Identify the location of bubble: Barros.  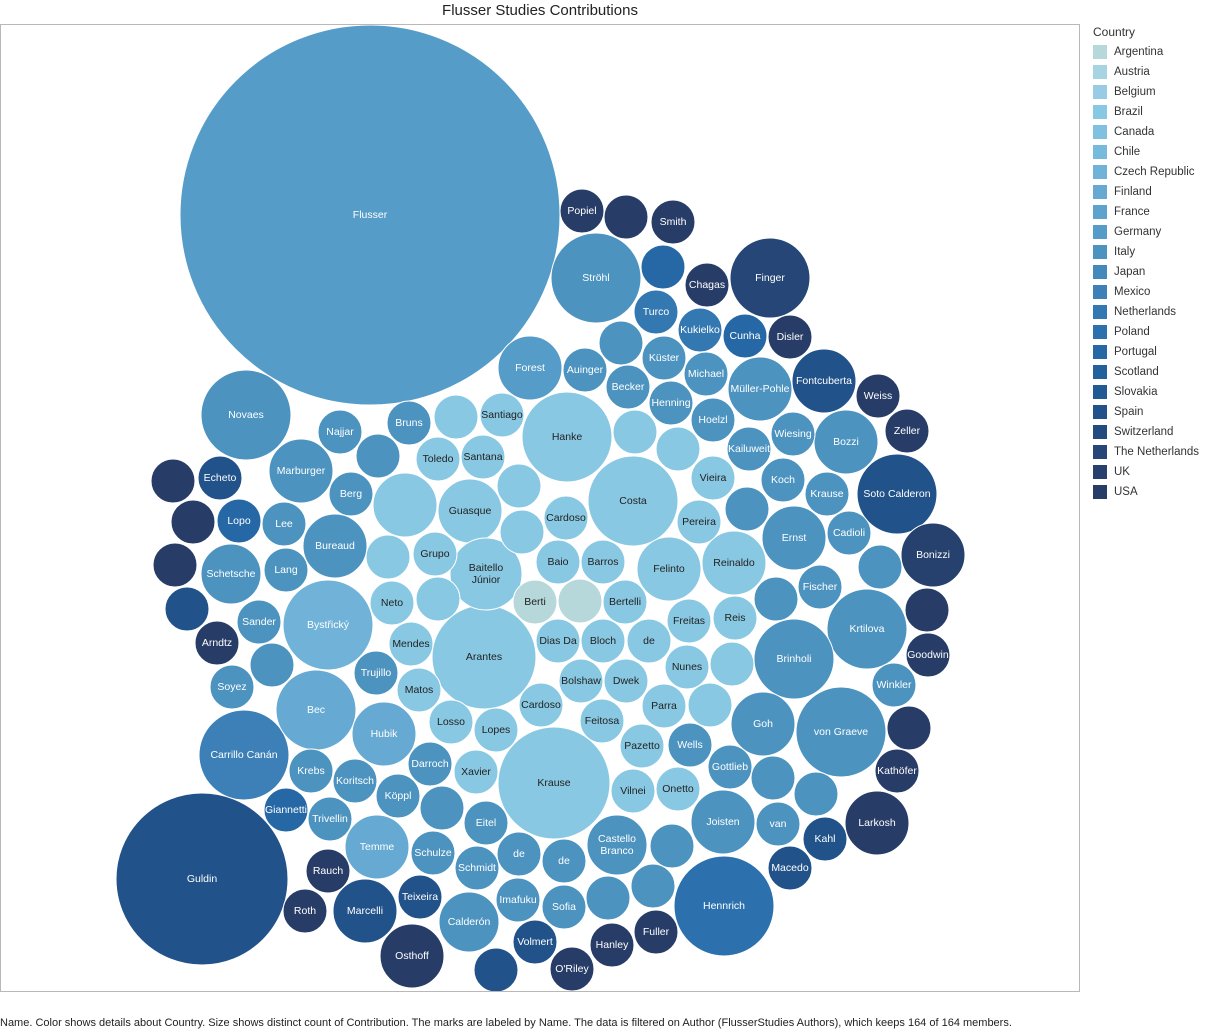
(603, 562).